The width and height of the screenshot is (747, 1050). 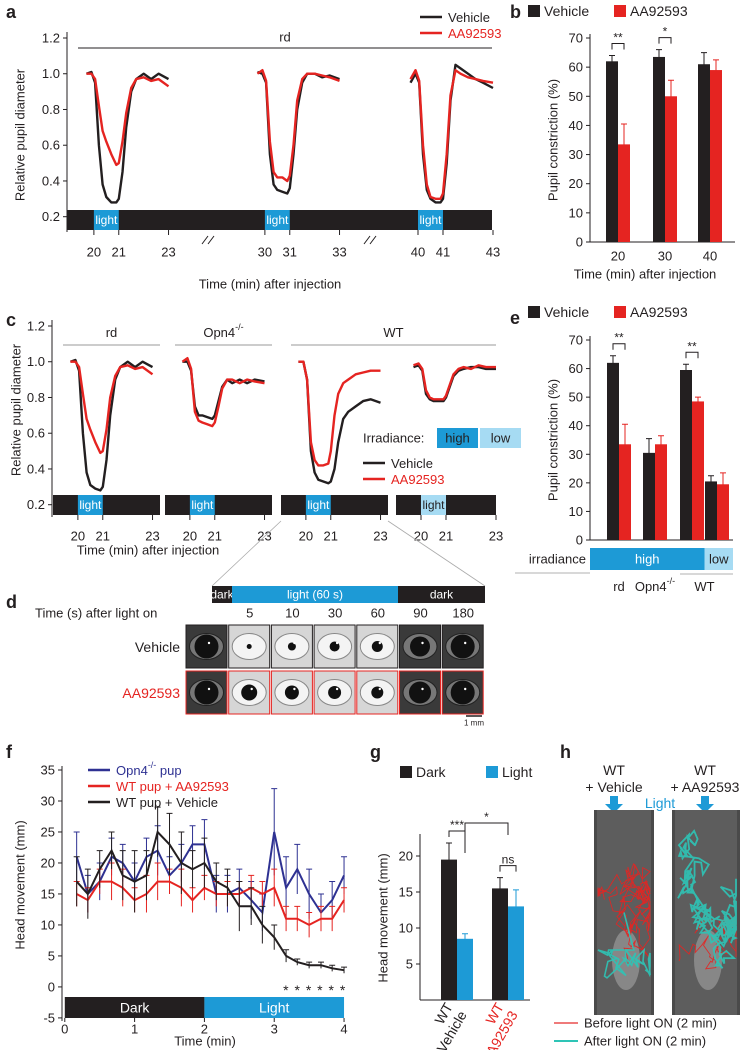 I want to click on y-tick-label: 25, so click(x=48, y=831).